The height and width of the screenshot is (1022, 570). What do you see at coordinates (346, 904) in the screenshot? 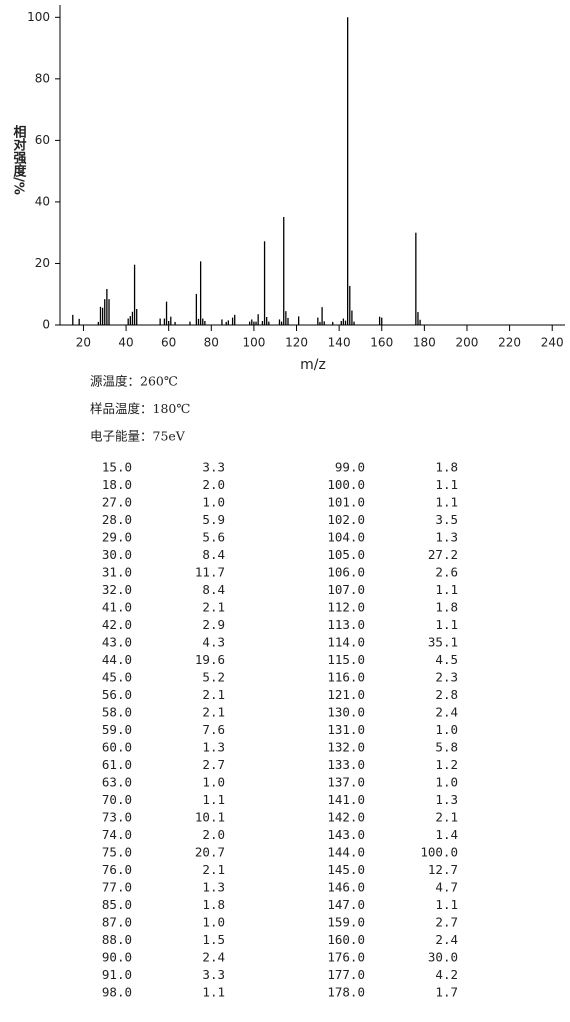
I see `mz-cell: 147.0` at bounding box center [346, 904].